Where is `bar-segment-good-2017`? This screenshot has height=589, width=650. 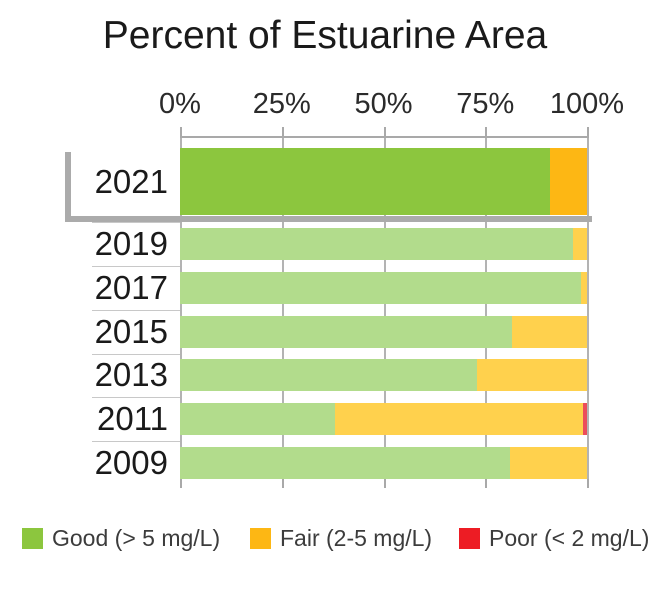 bar-segment-good-2017 is located at coordinates (380, 288).